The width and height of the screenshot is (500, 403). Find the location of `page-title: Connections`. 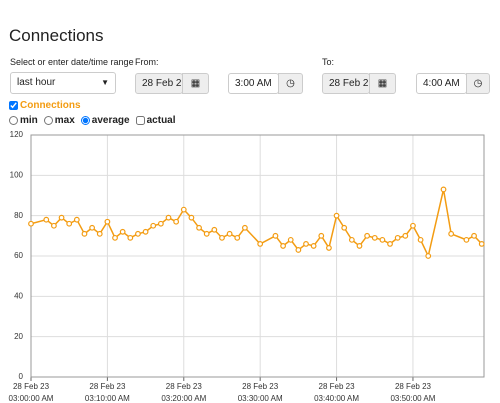

page-title: Connections is located at coordinates (56, 35).